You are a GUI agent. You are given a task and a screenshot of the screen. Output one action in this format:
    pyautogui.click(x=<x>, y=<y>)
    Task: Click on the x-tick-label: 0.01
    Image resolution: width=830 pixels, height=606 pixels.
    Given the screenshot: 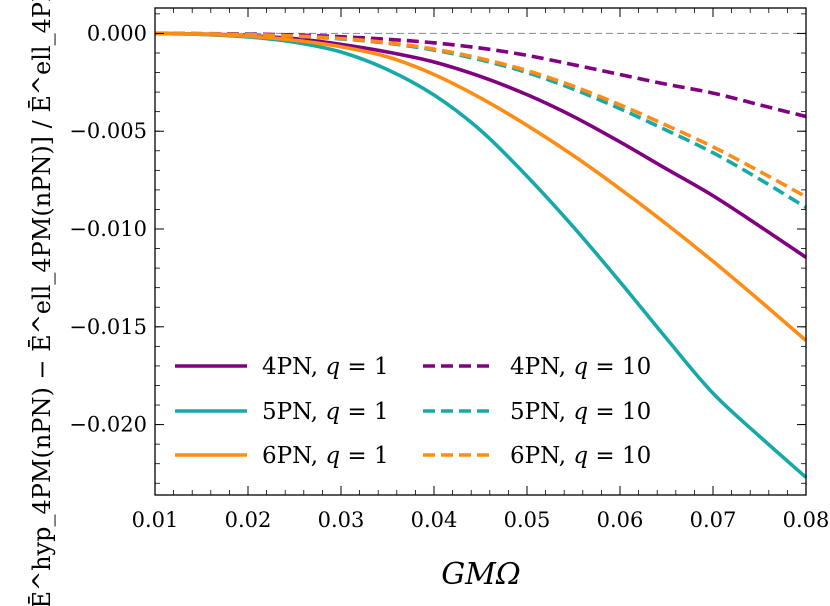 What is the action you would take?
    pyautogui.click(x=155, y=520)
    